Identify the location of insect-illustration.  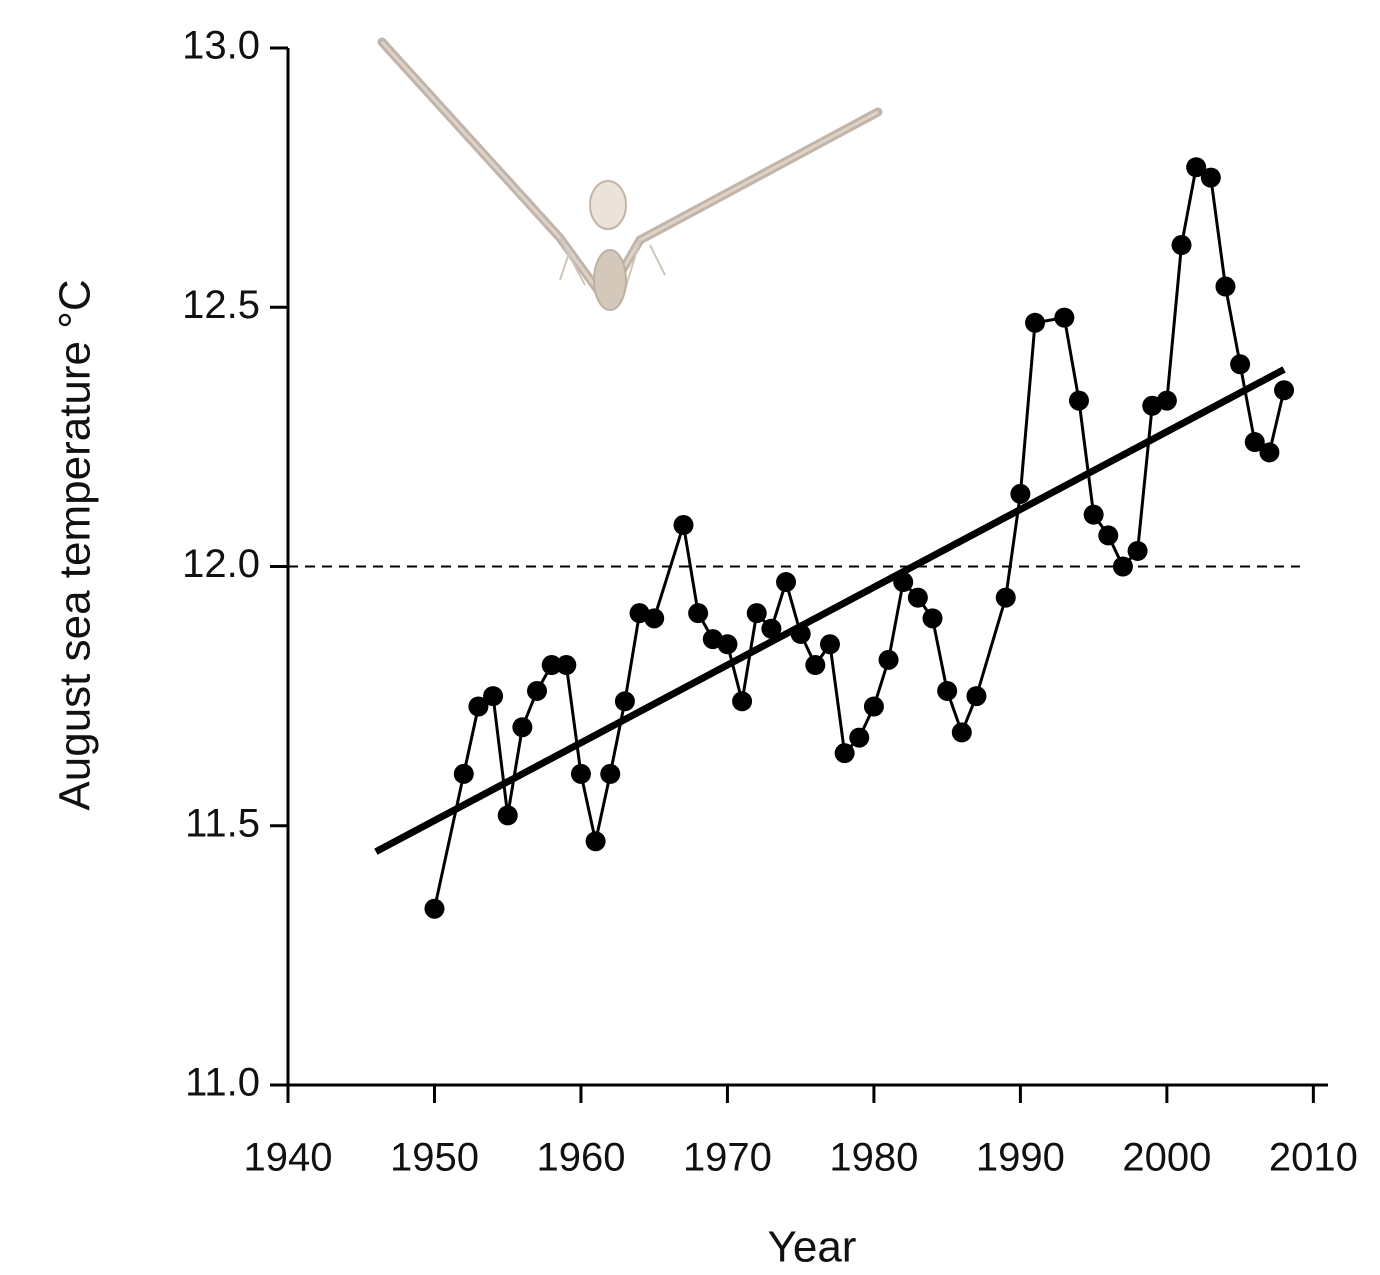
(630, 174).